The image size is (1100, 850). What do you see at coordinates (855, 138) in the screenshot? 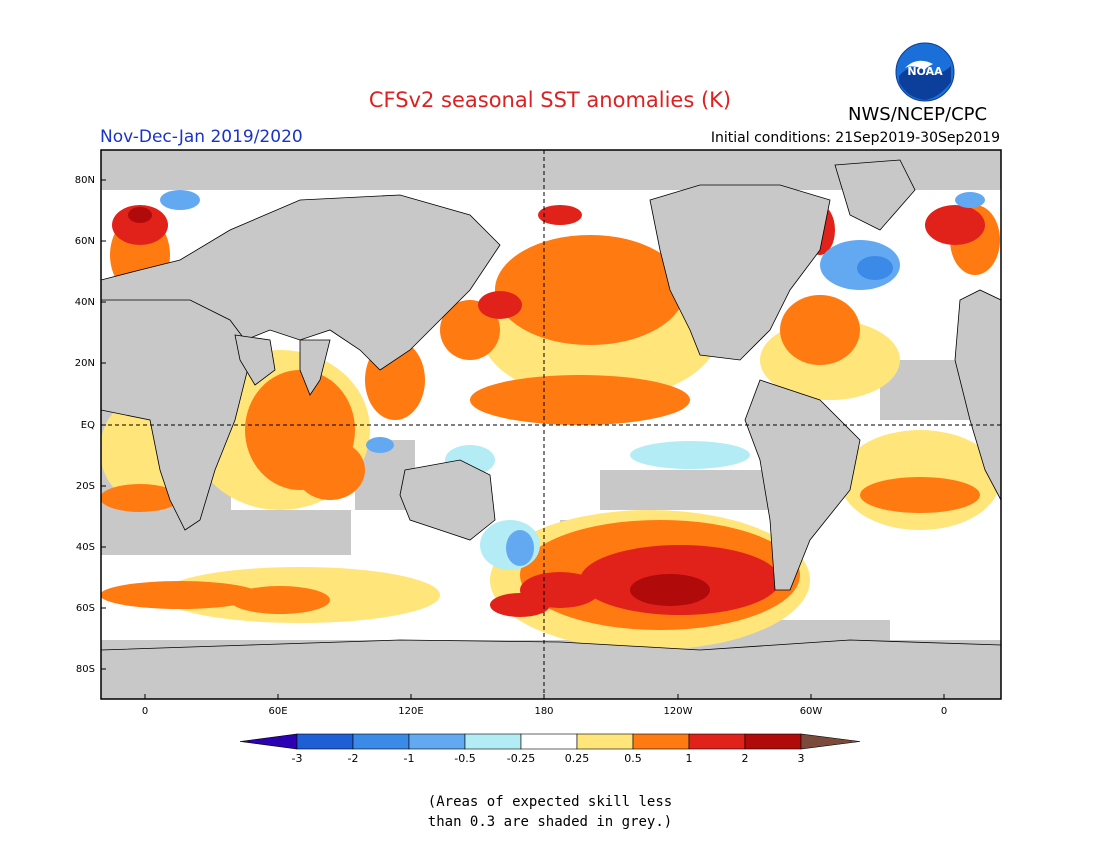
I see `initial-conditions: Initial conditions: 21Sep2019-30Sep2019` at bounding box center [855, 138].